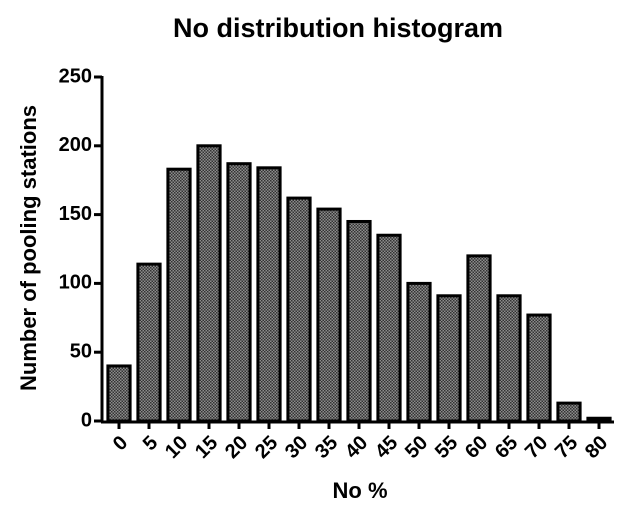  Describe the element at coordinates (236, 447) in the screenshot. I see `x-tick-label: 20` at that location.